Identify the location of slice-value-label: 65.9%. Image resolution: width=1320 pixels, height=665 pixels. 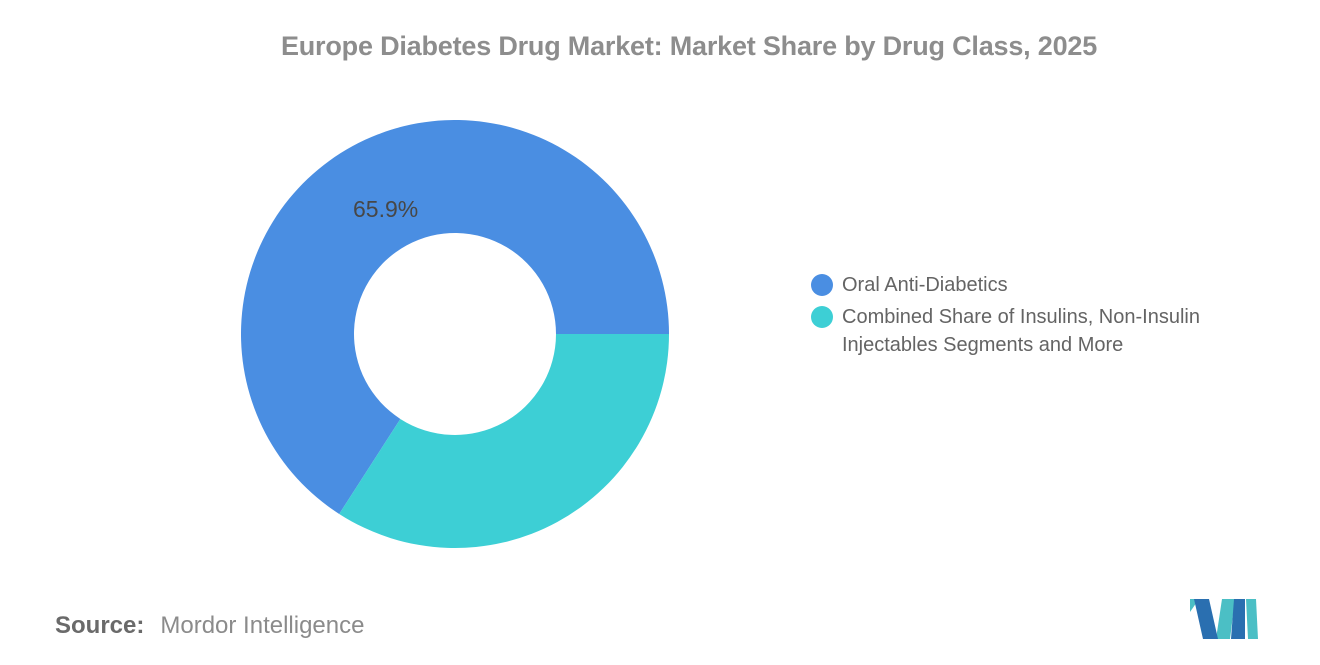
(386, 209).